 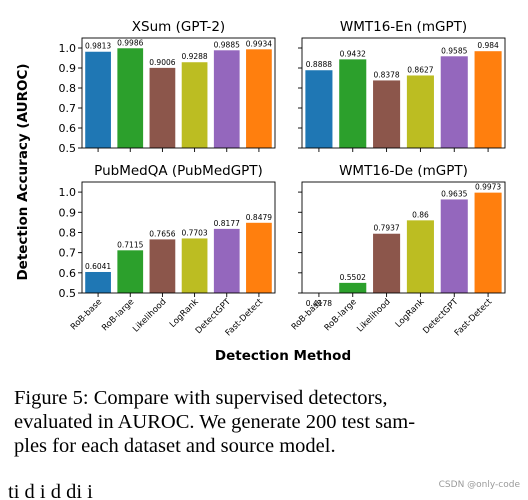 I want to click on caption-line-3: ples for each dataset and source model., so click(x=175, y=446).